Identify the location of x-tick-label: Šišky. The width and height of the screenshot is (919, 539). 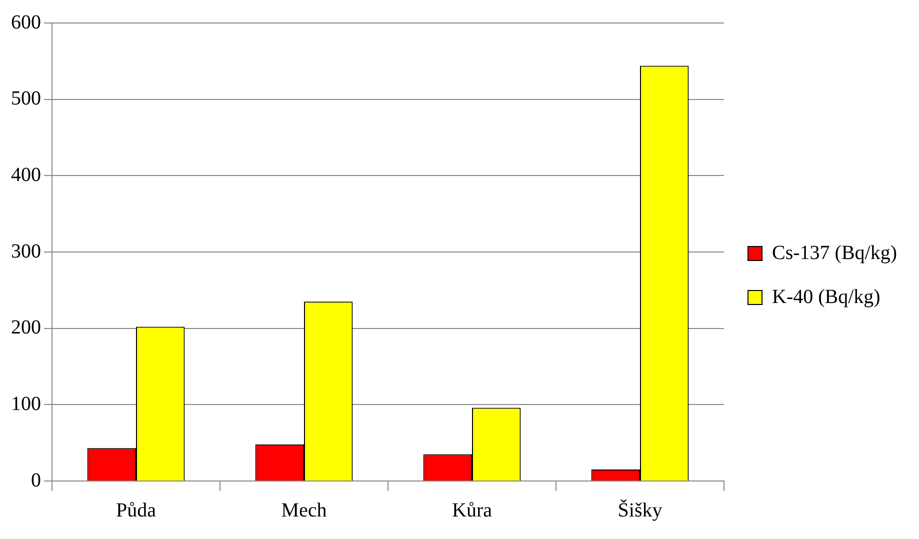
(640, 510).